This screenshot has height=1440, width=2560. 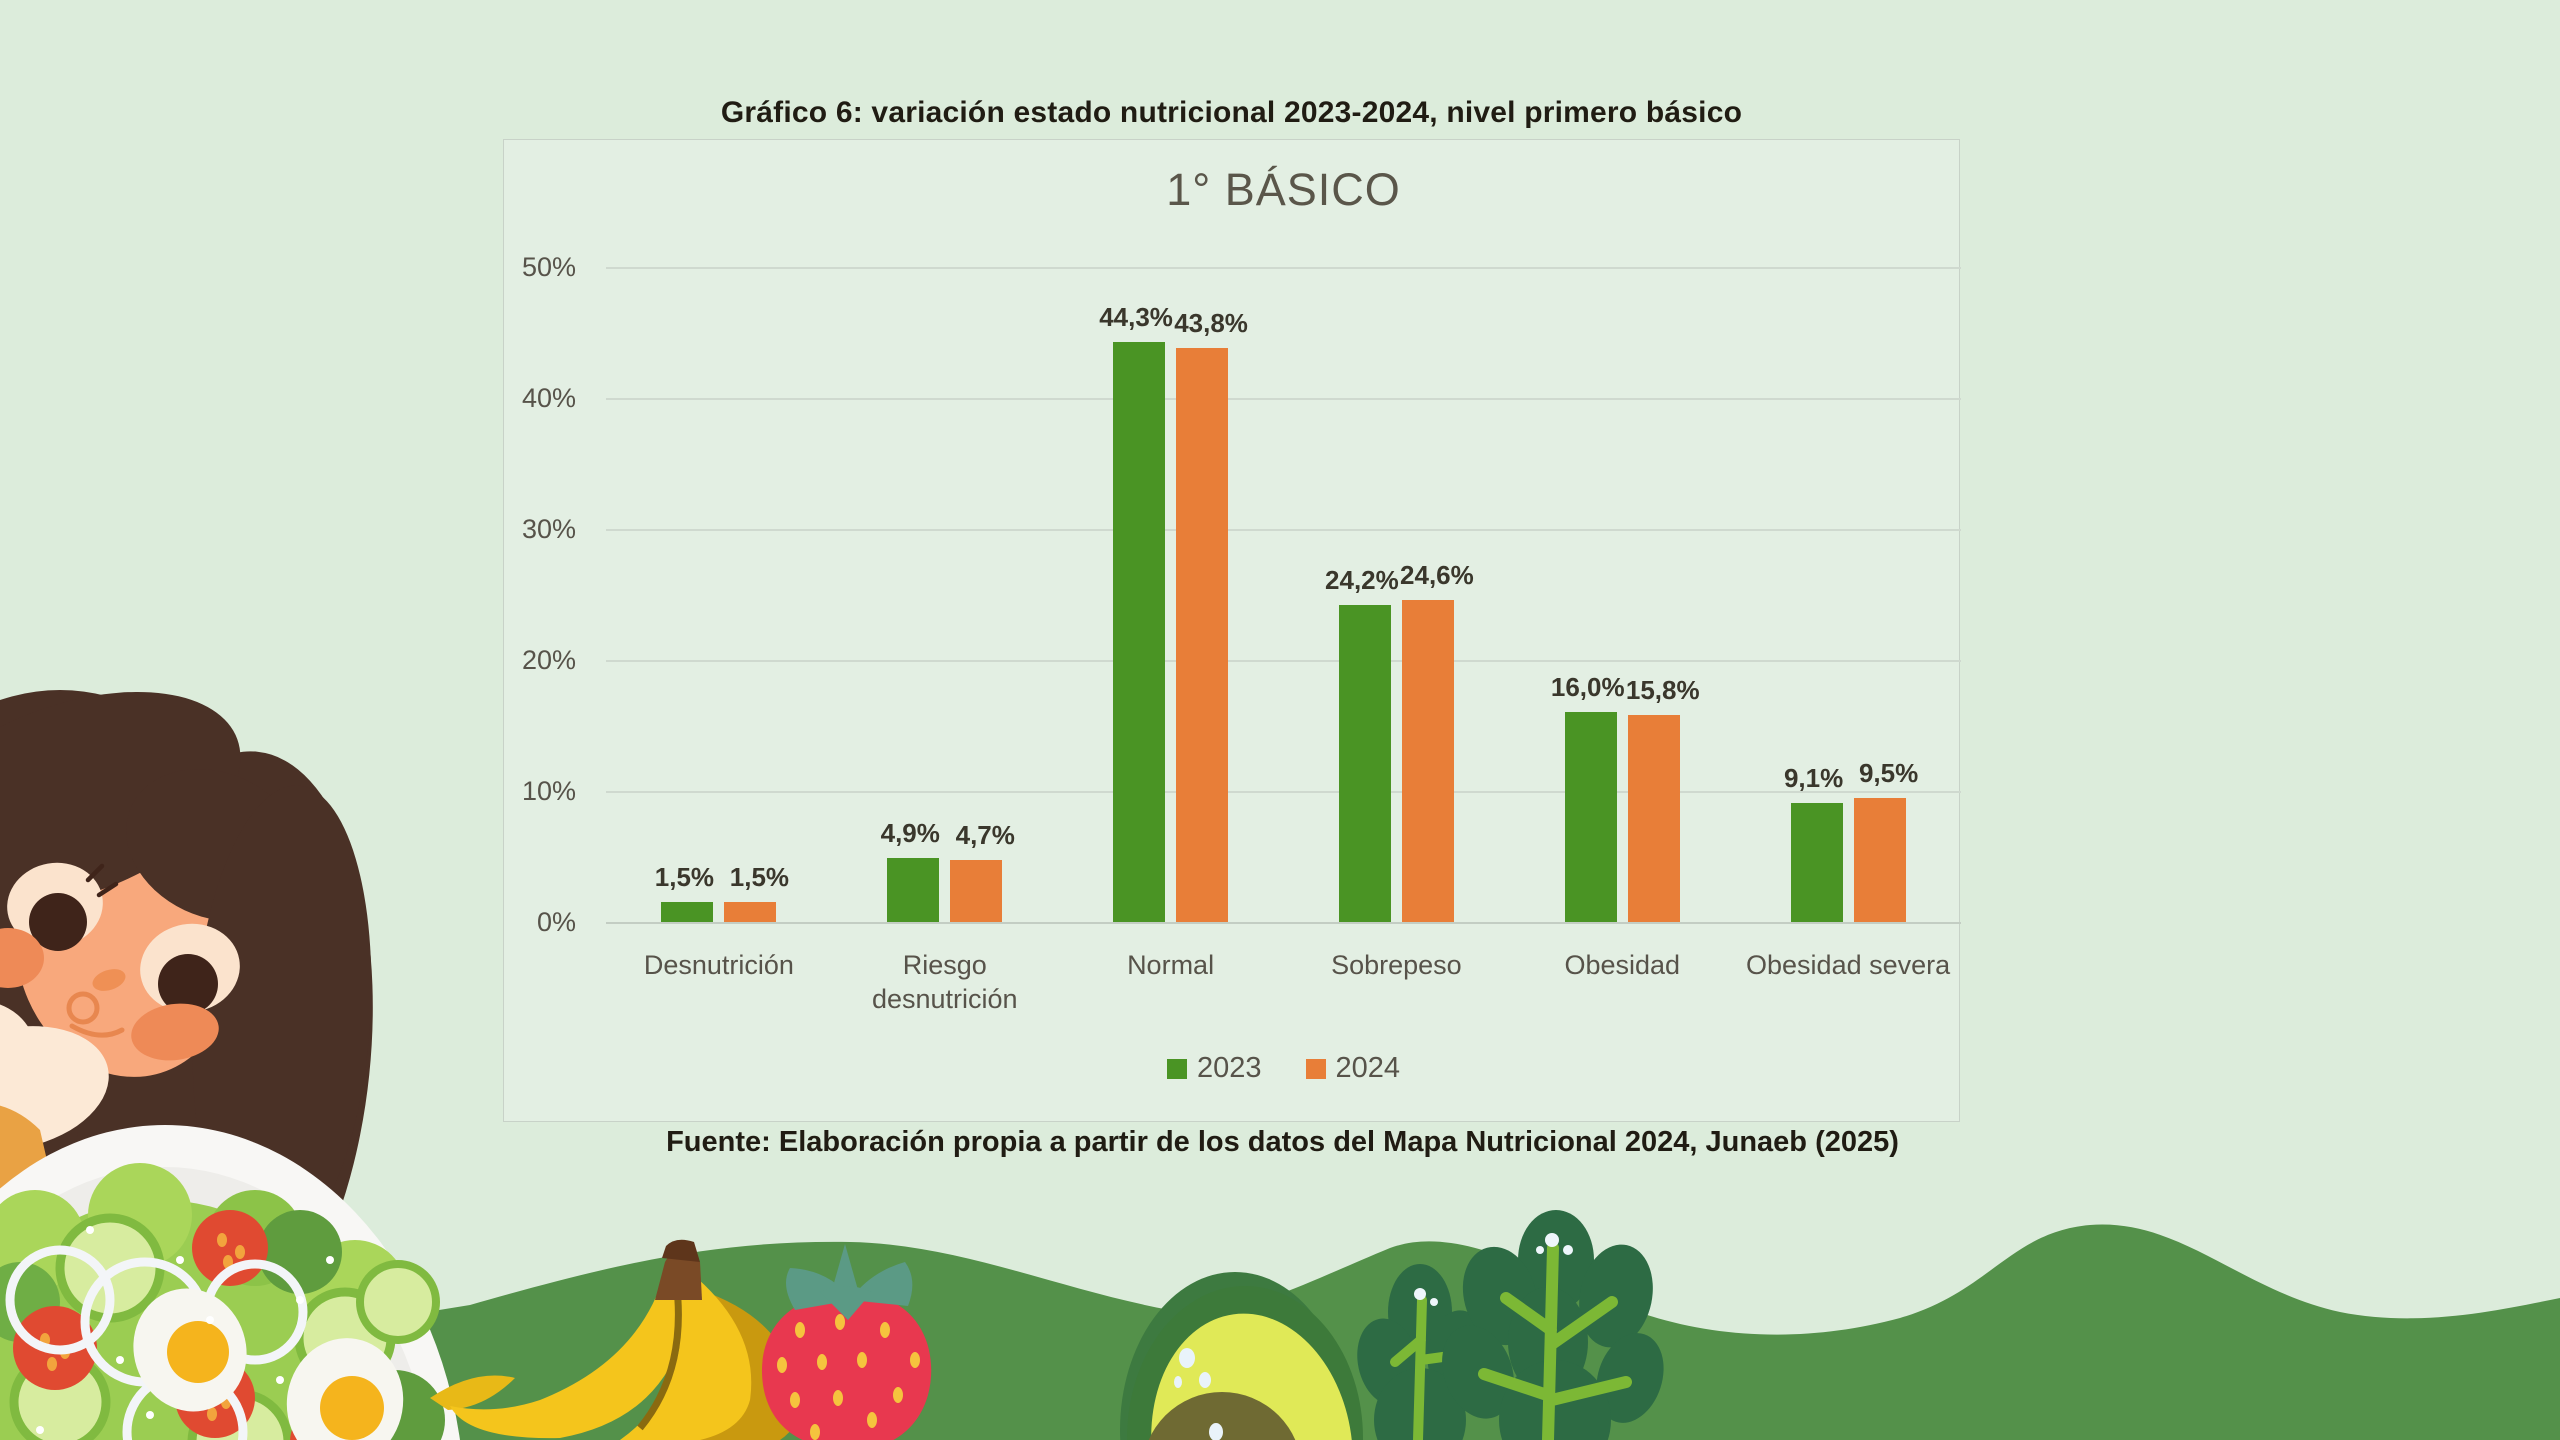 I want to click on dark-hill, so click(x=1235, y=1356).